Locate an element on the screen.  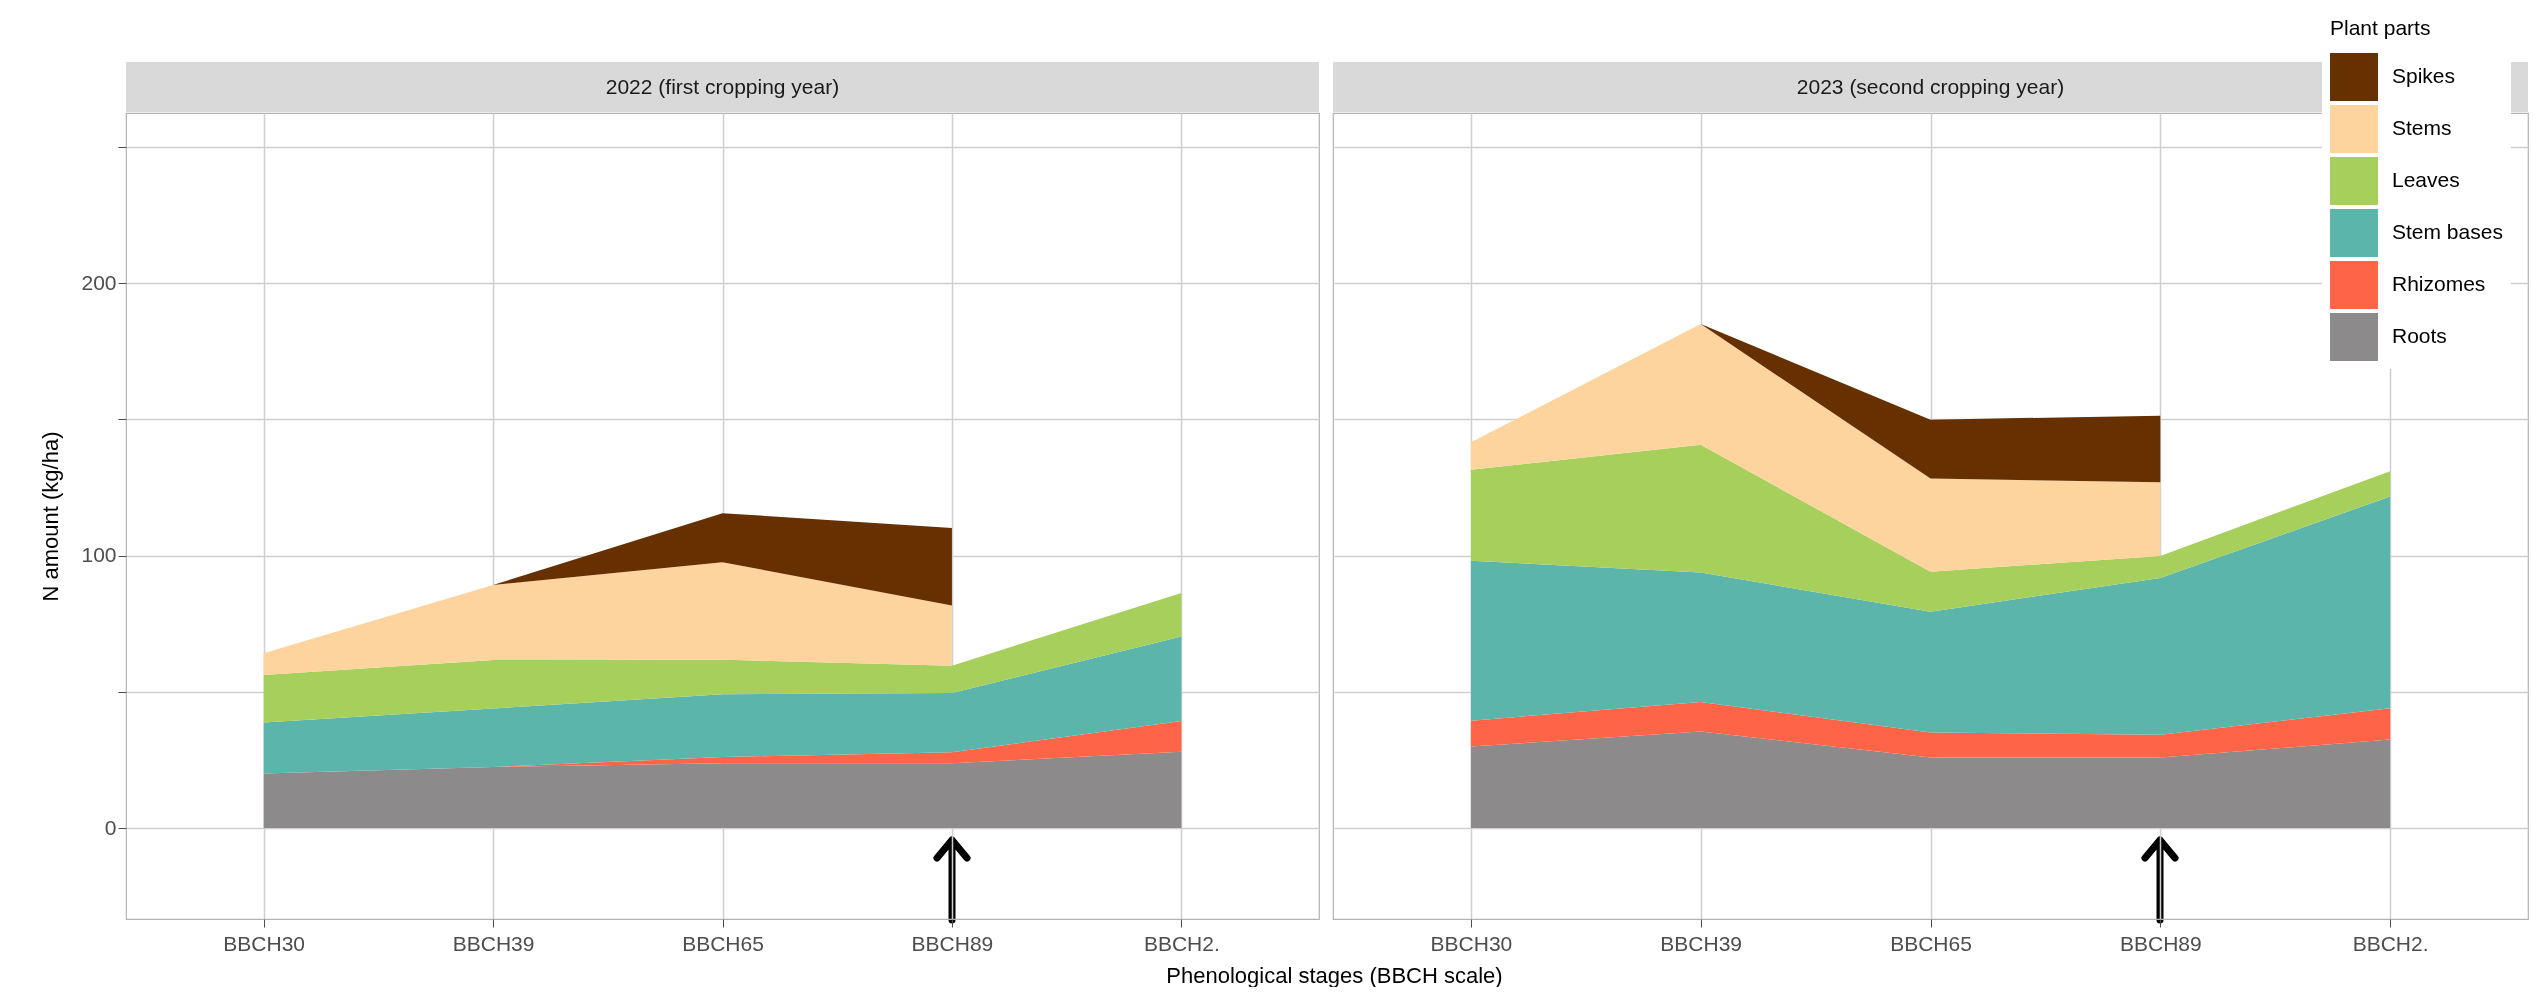
chart-title: 2023 (second cropping year) is located at coordinates (1930, 86).